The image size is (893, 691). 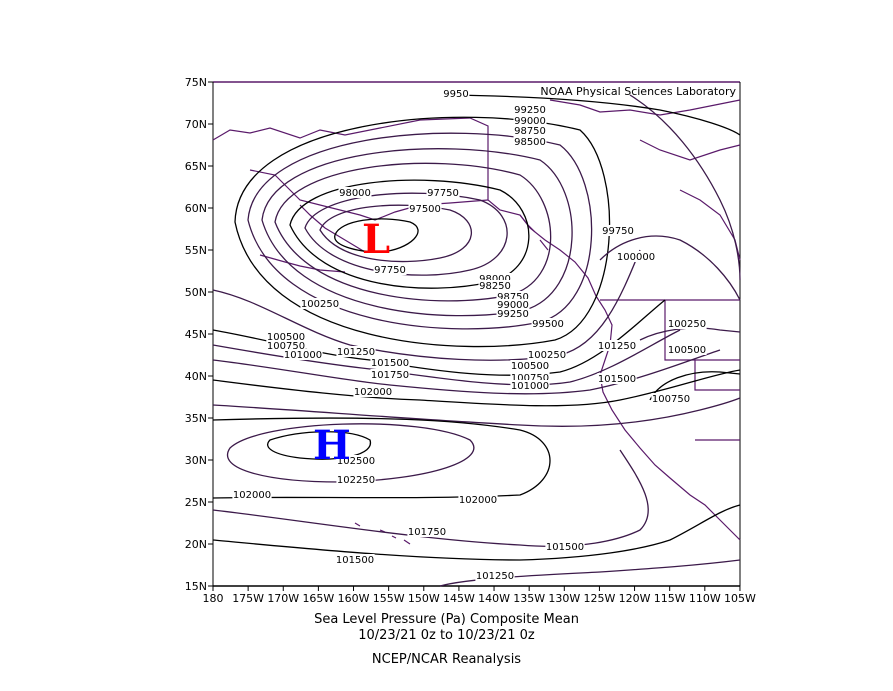 What do you see at coordinates (196, 208) in the screenshot?
I see `lat-tick-label: 60N` at bounding box center [196, 208].